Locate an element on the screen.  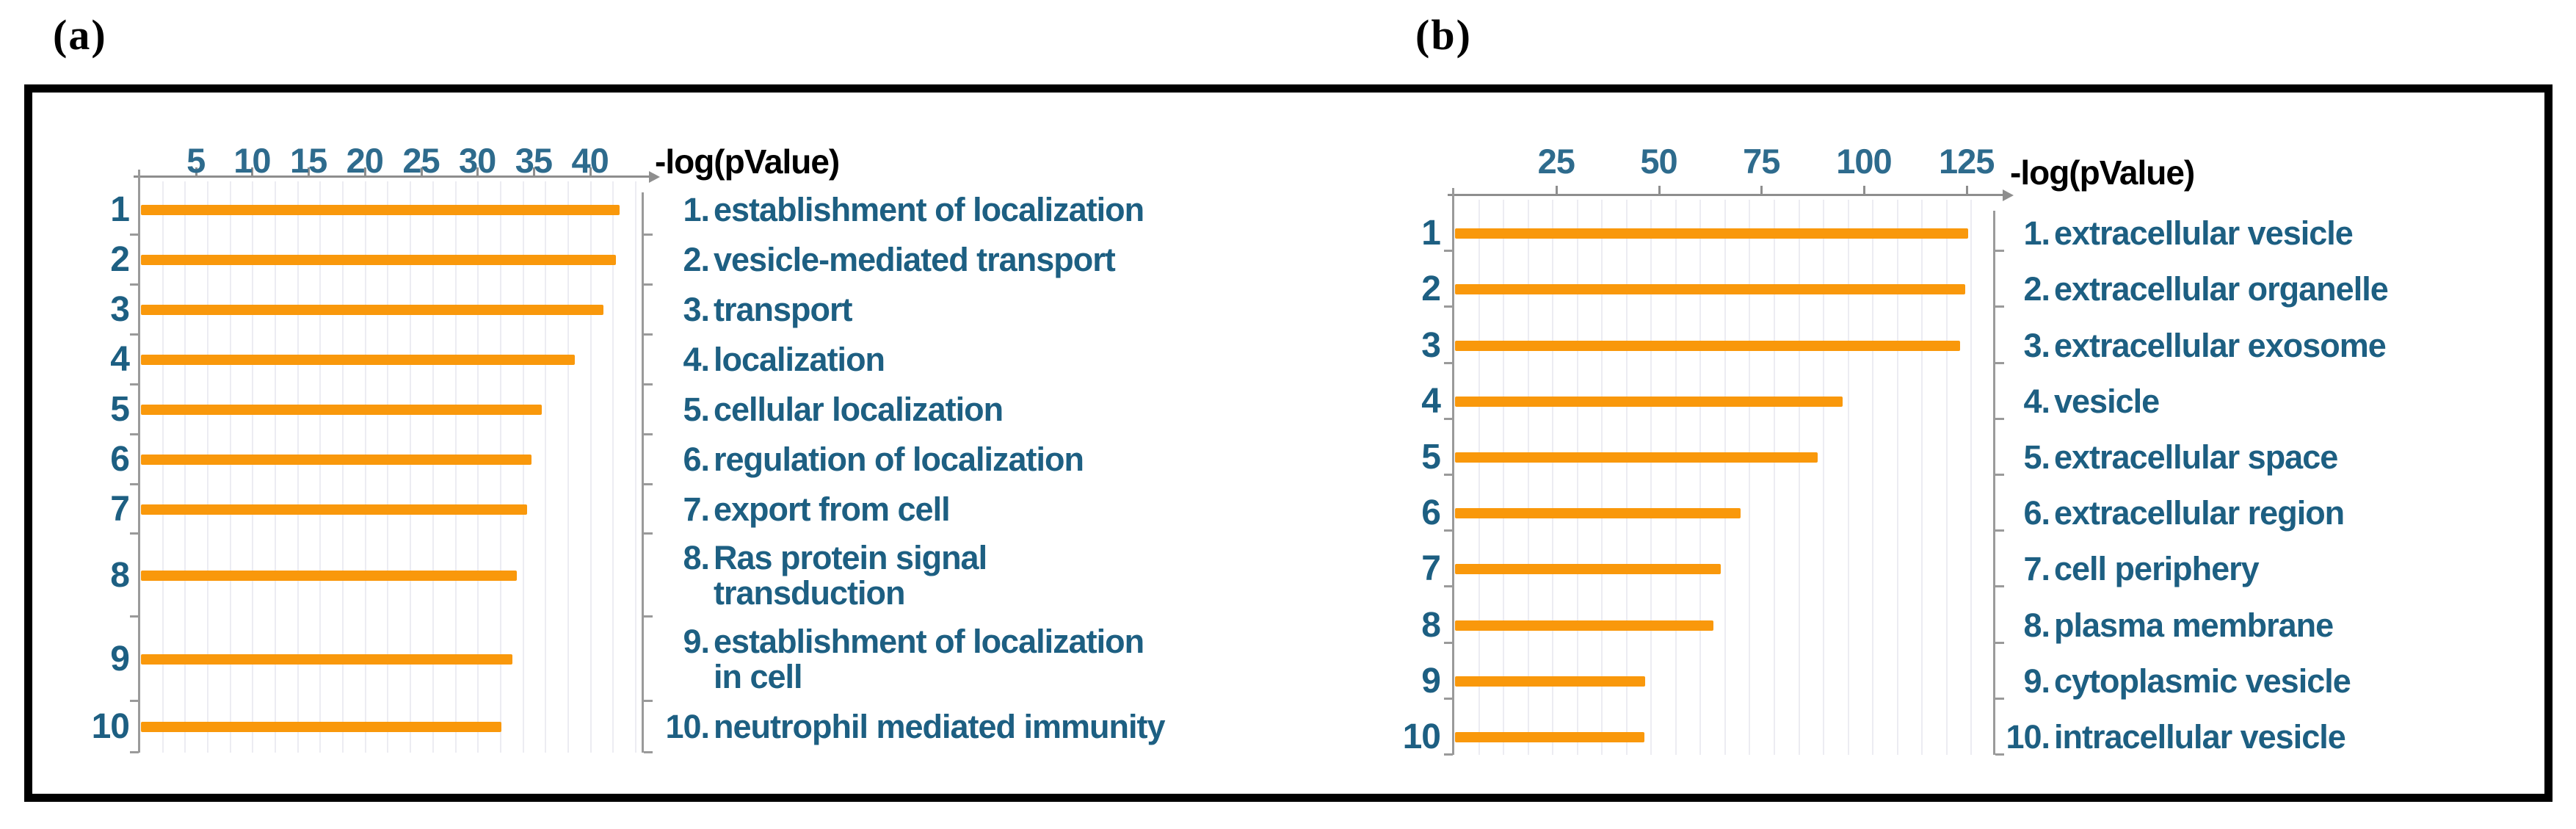
category-label: neutrophil mediated immunity is located at coordinates (940, 727).